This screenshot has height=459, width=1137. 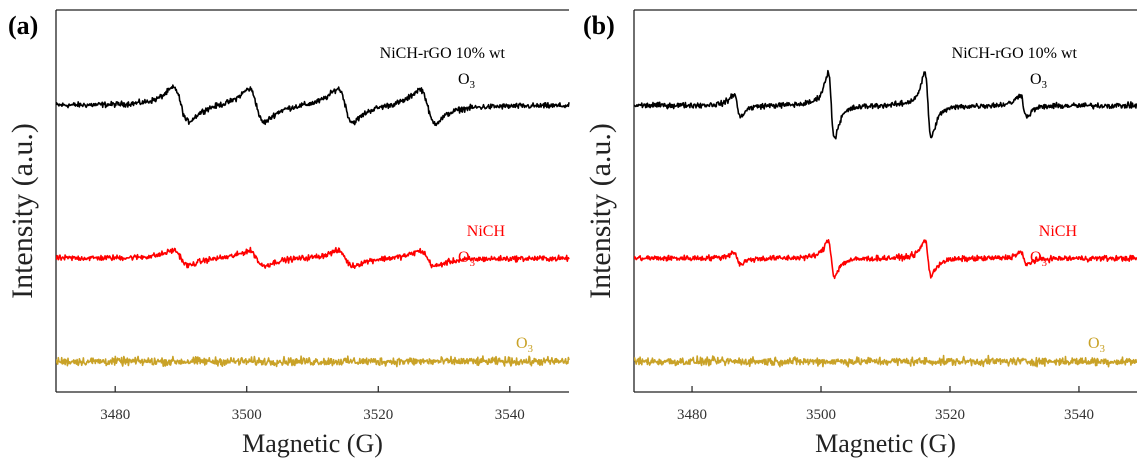 I want to click on panel-letter: (b), so click(x=599, y=25).